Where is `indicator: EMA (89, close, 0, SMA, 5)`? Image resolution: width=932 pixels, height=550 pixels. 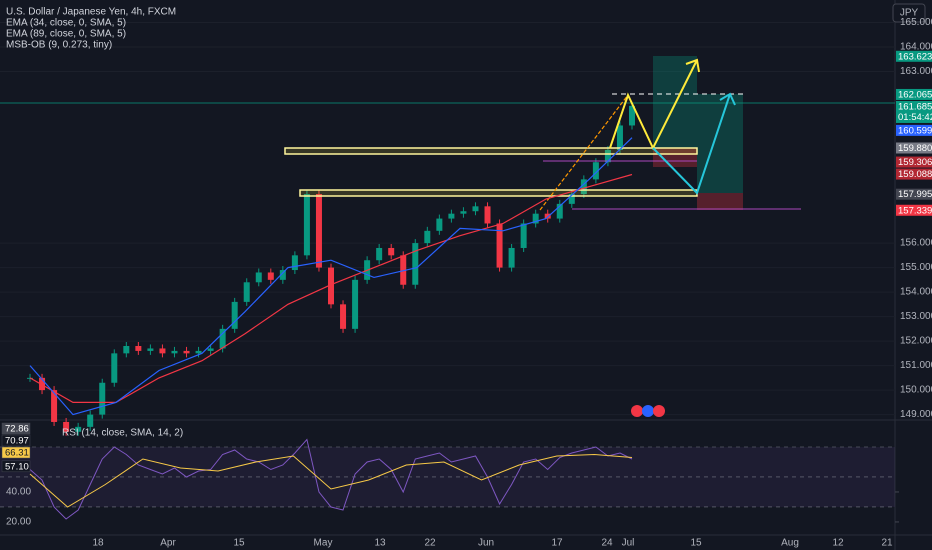
indicator: EMA (89, close, 0, SMA, 5) is located at coordinates (66, 34).